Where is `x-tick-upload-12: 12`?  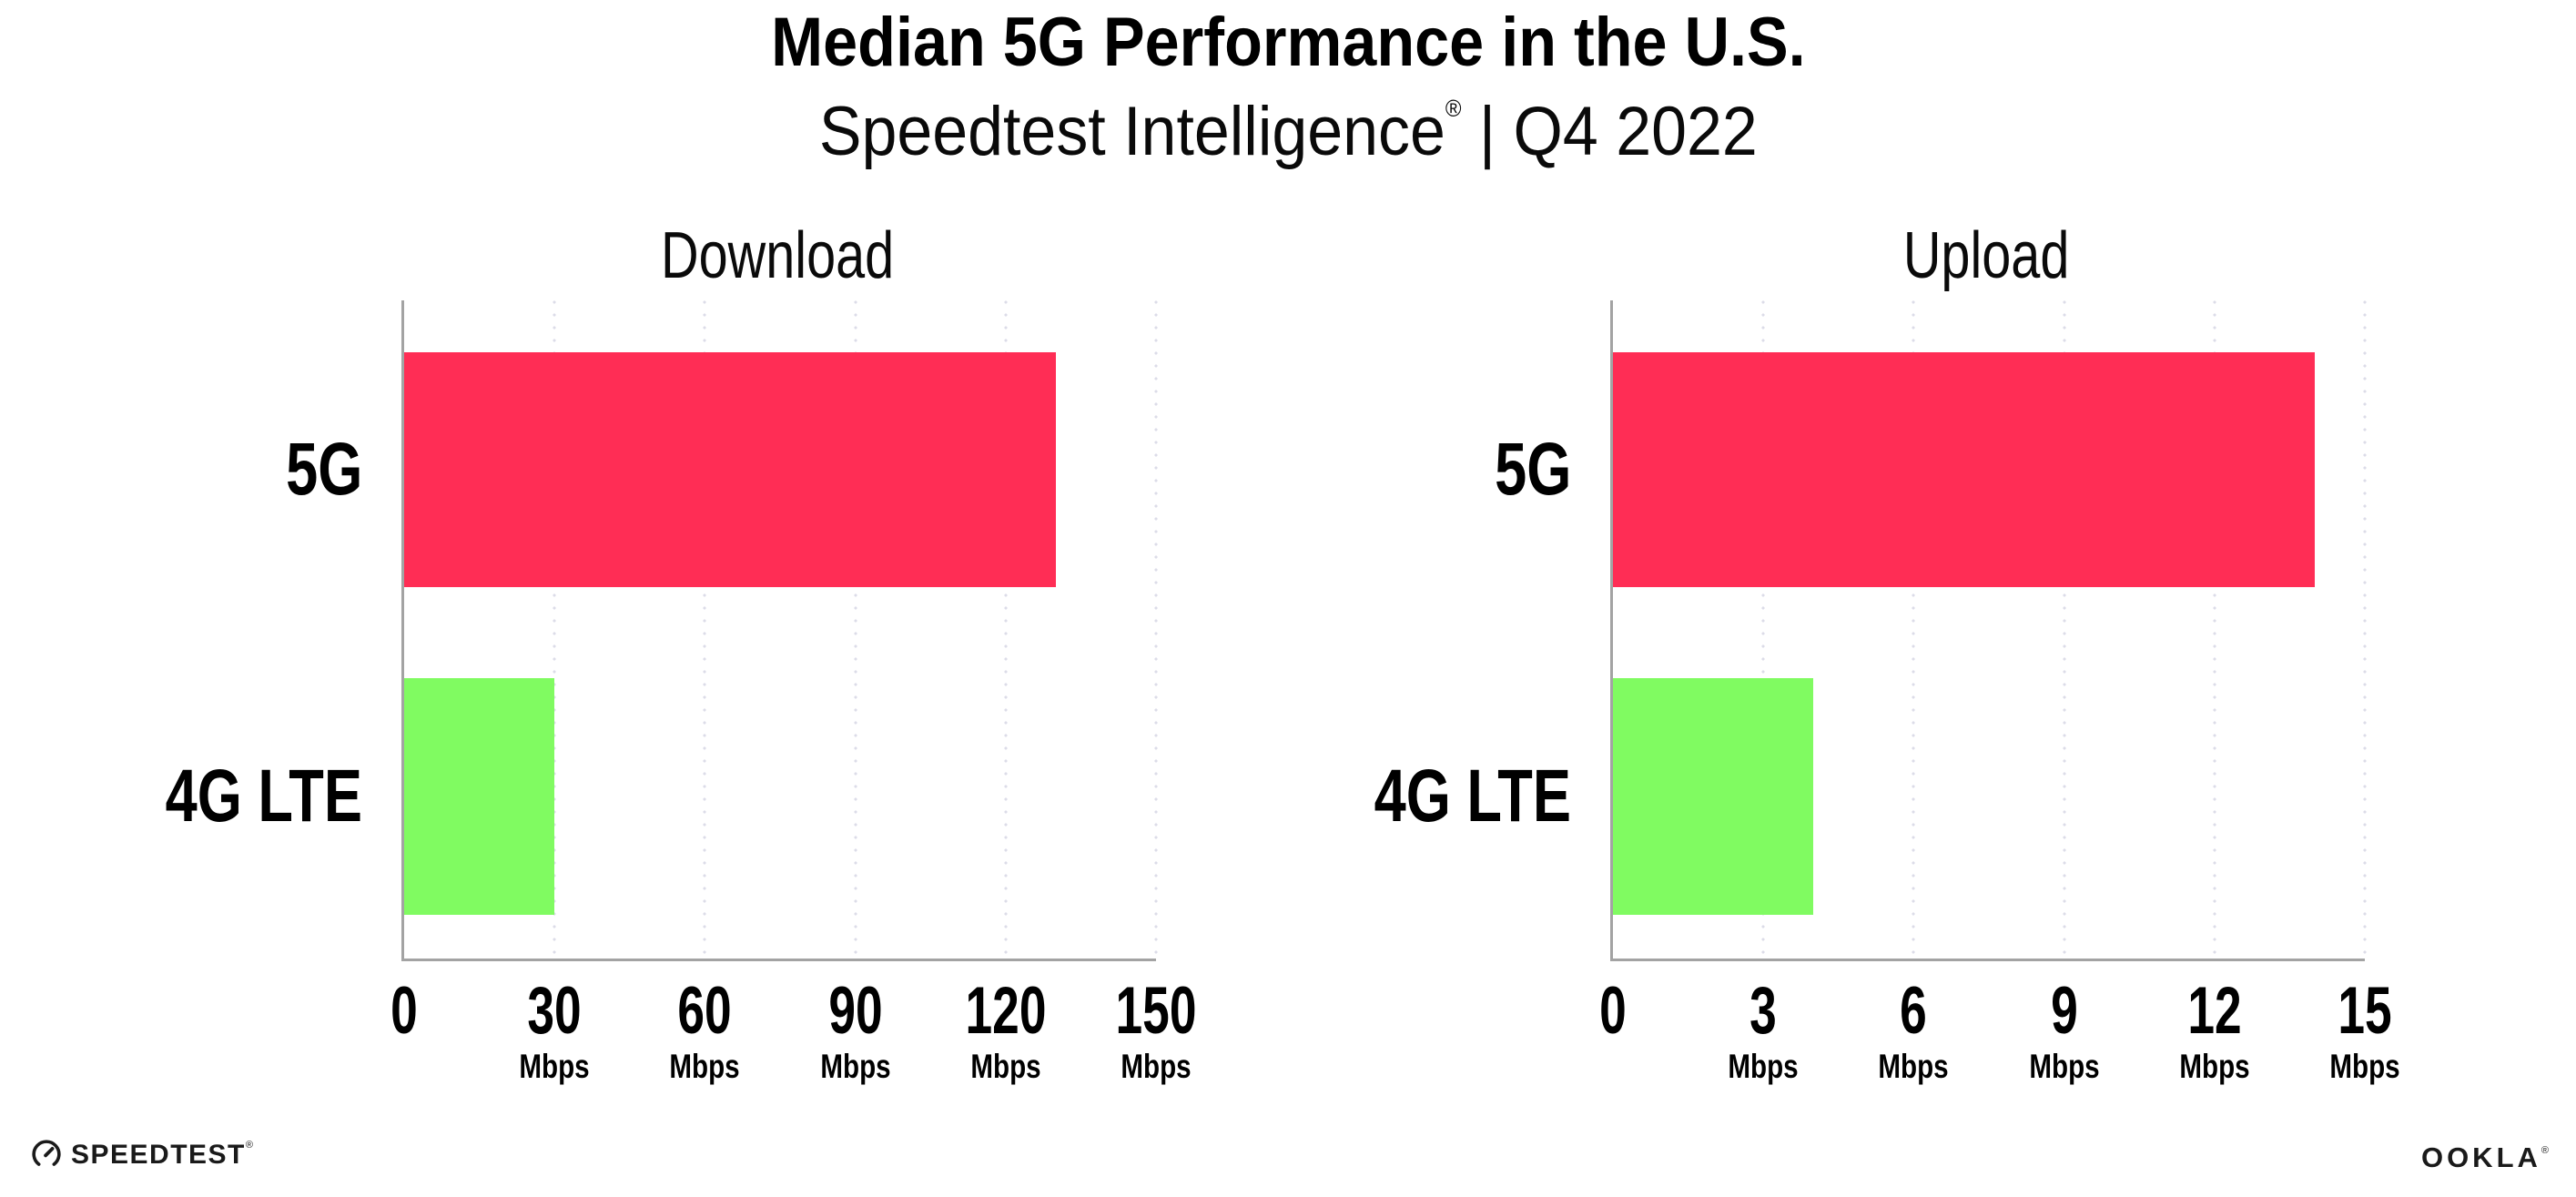
x-tick-upload-12: 12 is located at coordinates (2214, 1011).